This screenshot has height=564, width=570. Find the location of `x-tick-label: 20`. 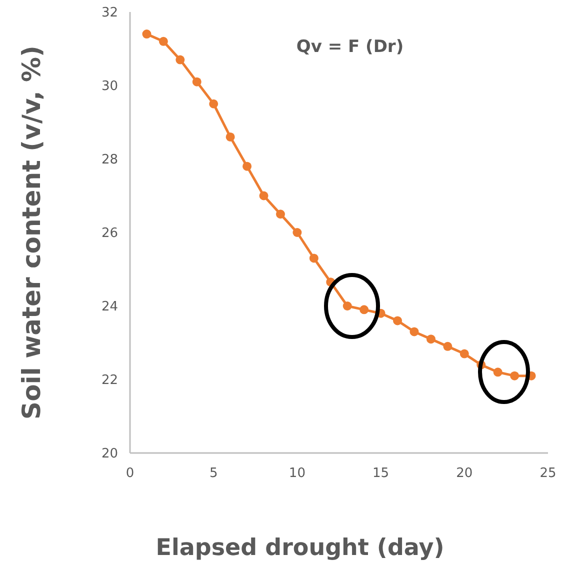

x-tick-label: 20 is located at coordinates (464, 473).